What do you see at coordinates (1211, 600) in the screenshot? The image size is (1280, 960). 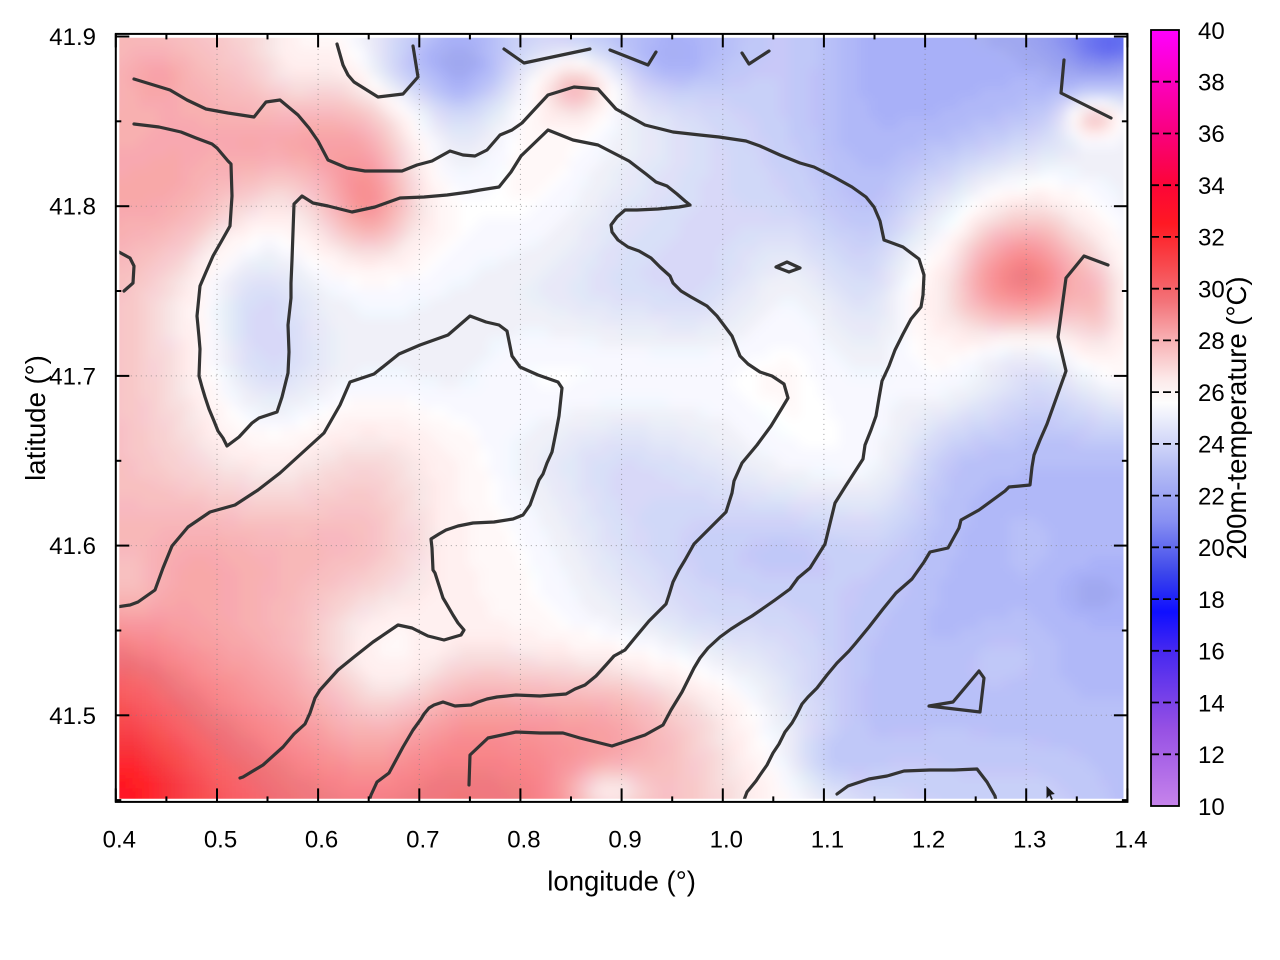 I see `svg-text: 18` at bounding box center [1211, 600].